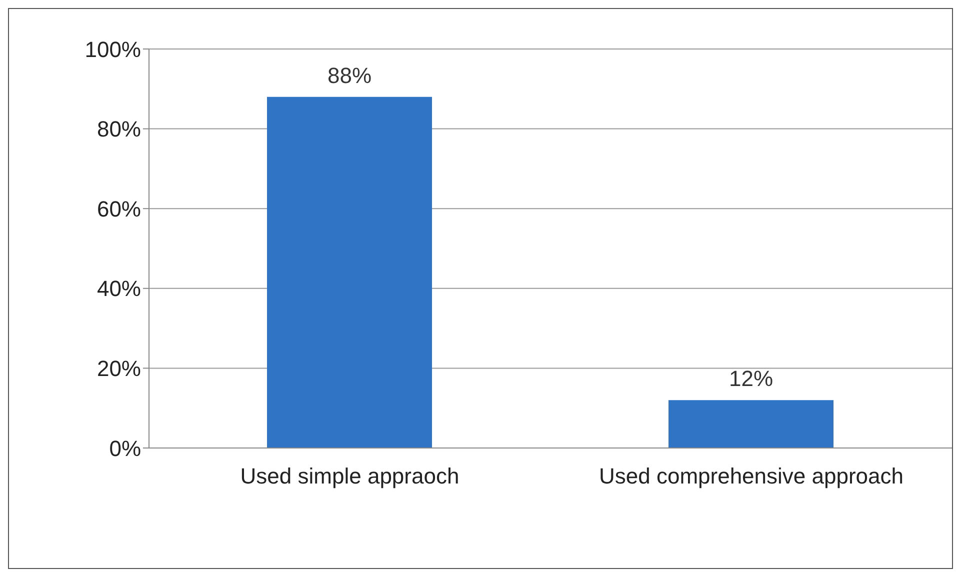  Describe the element at coordinates (350, 476) in the screenshot. I see `x-tick-label: Used simple appraoch` at that location.